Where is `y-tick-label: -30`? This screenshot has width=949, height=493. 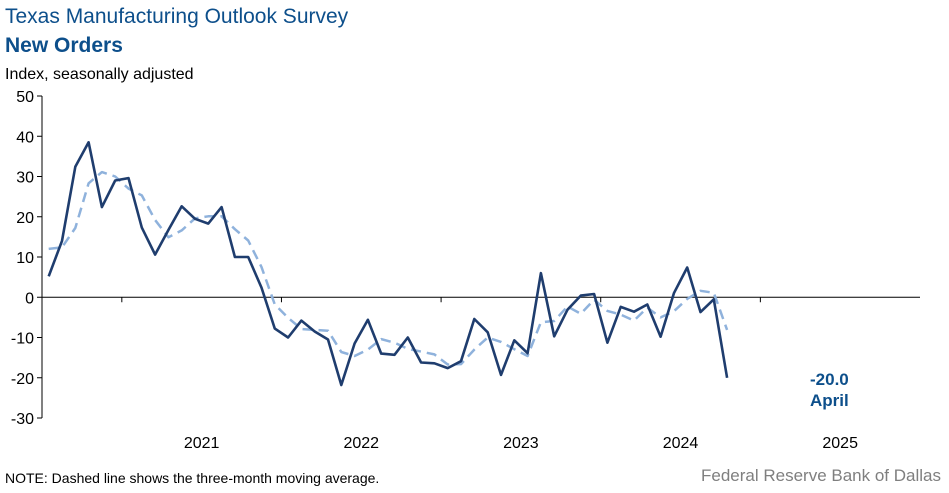
y-tick-label: -30 is located at coordinates (22, 419).